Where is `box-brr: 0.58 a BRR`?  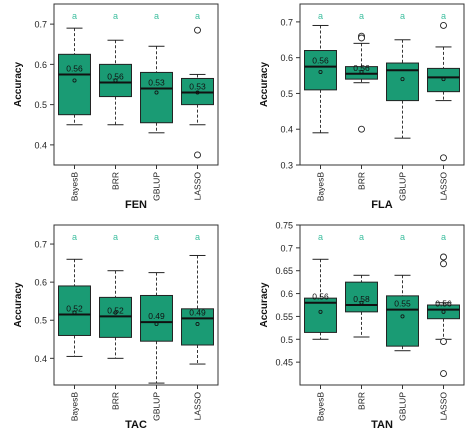
box-brr: 0.58 a BRR is located at coordinates (361, 321).